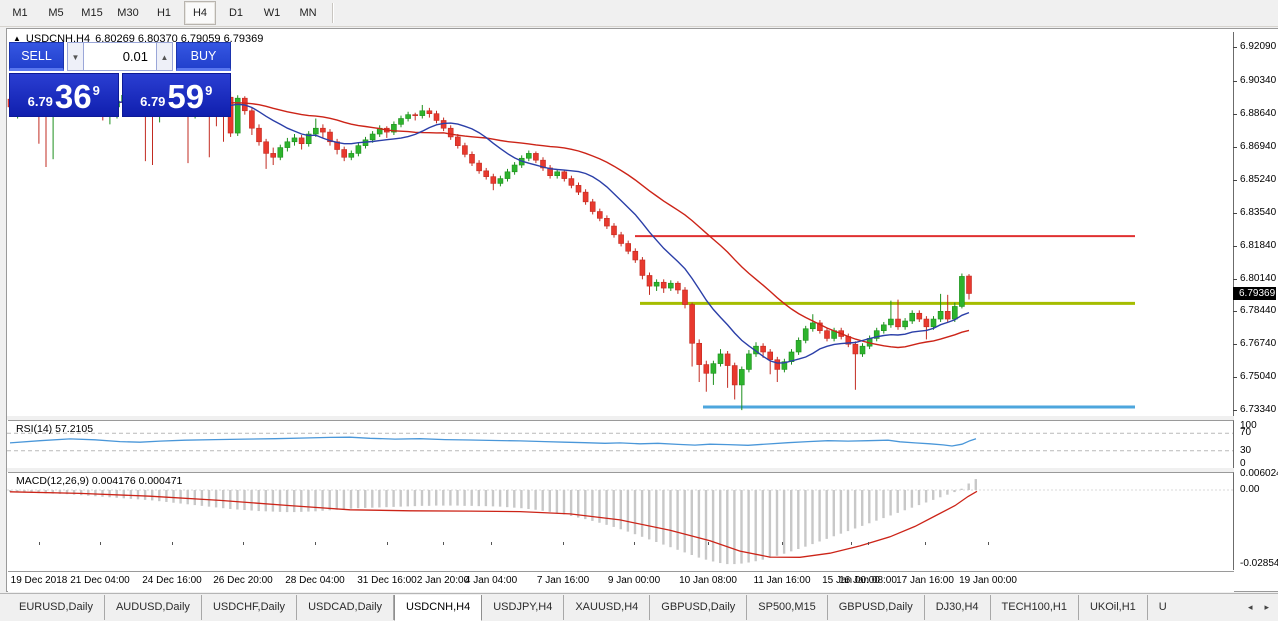 Image resolution: width=1278 pixels, height=621 pixels. What do you see at coordinates (443, 580) in the screenshot?
I see `time-axis-label: 2 Jan 20:00` at bounding box center [443, 580].